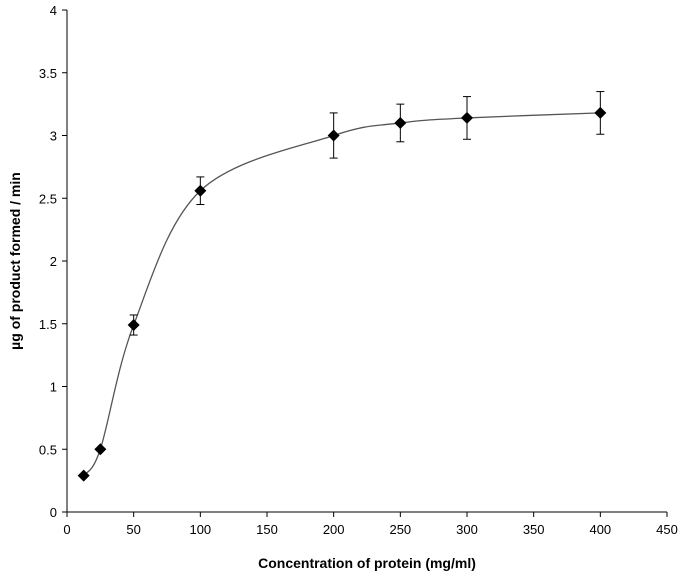 Image resolution: width=685 pixels, height=574 pixels. Describe the element at coordinates (53, 261) in the screenshot. I see `y-tick-label: 2` at that location.